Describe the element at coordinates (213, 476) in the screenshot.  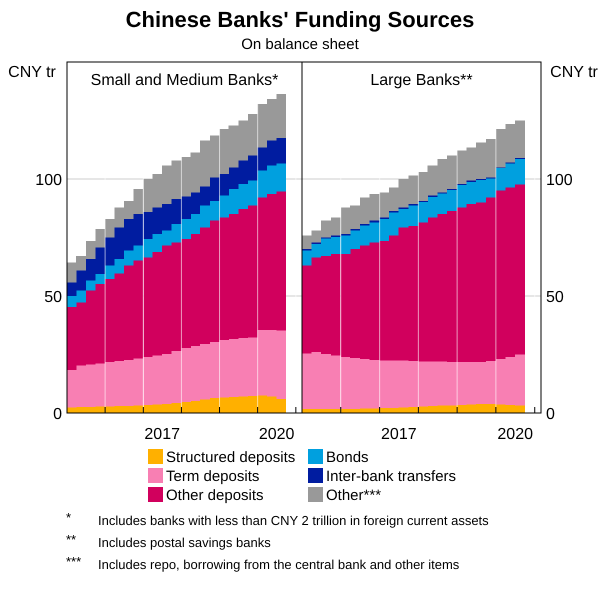
I see `legend-label: Term deposits` at that location.